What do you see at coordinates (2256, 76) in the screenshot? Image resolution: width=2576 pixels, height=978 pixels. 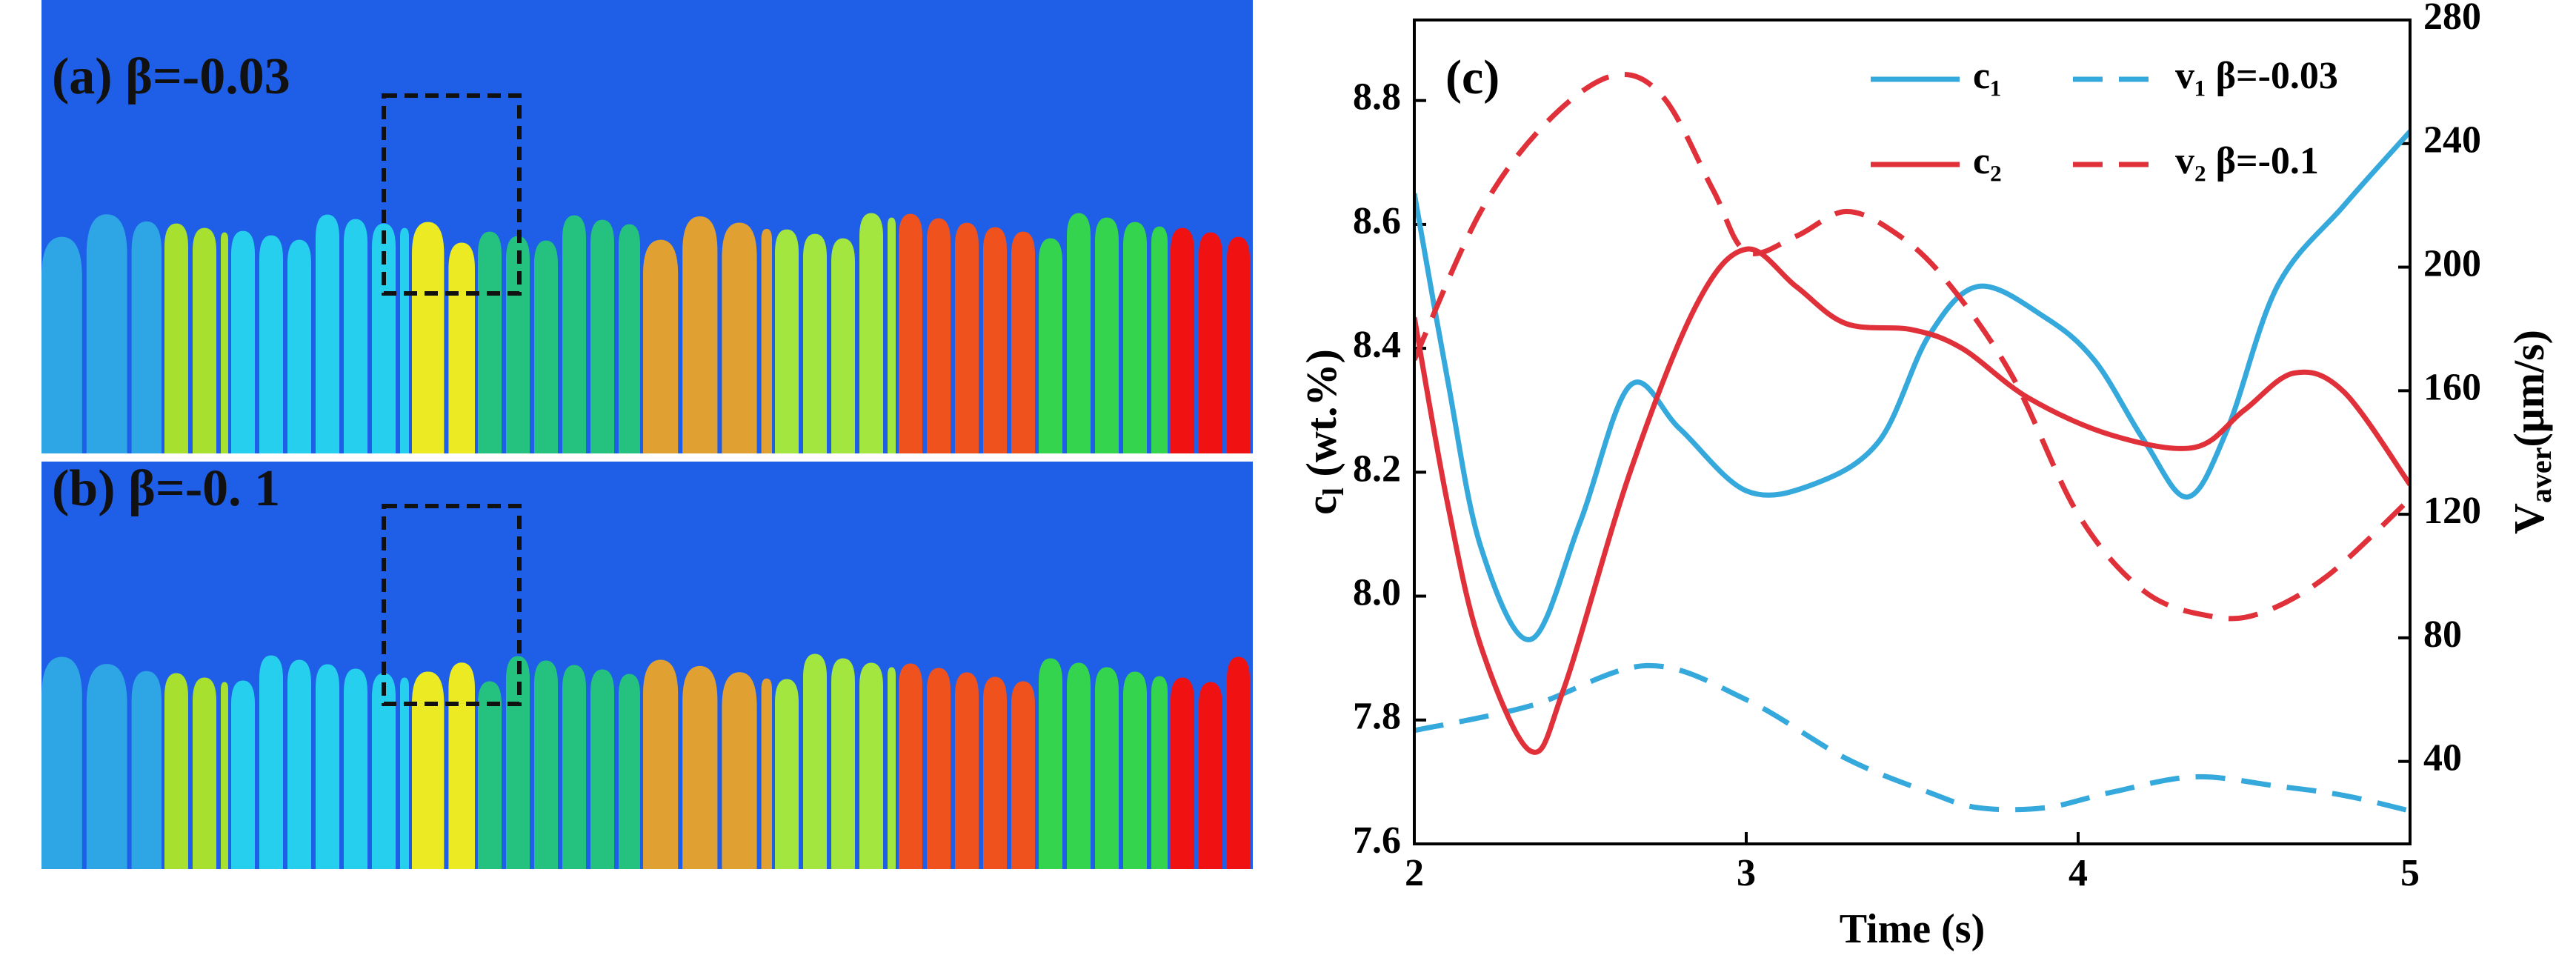 I see `legend-label: v₁ β=-0.03` at bounding box center [2256, 76].